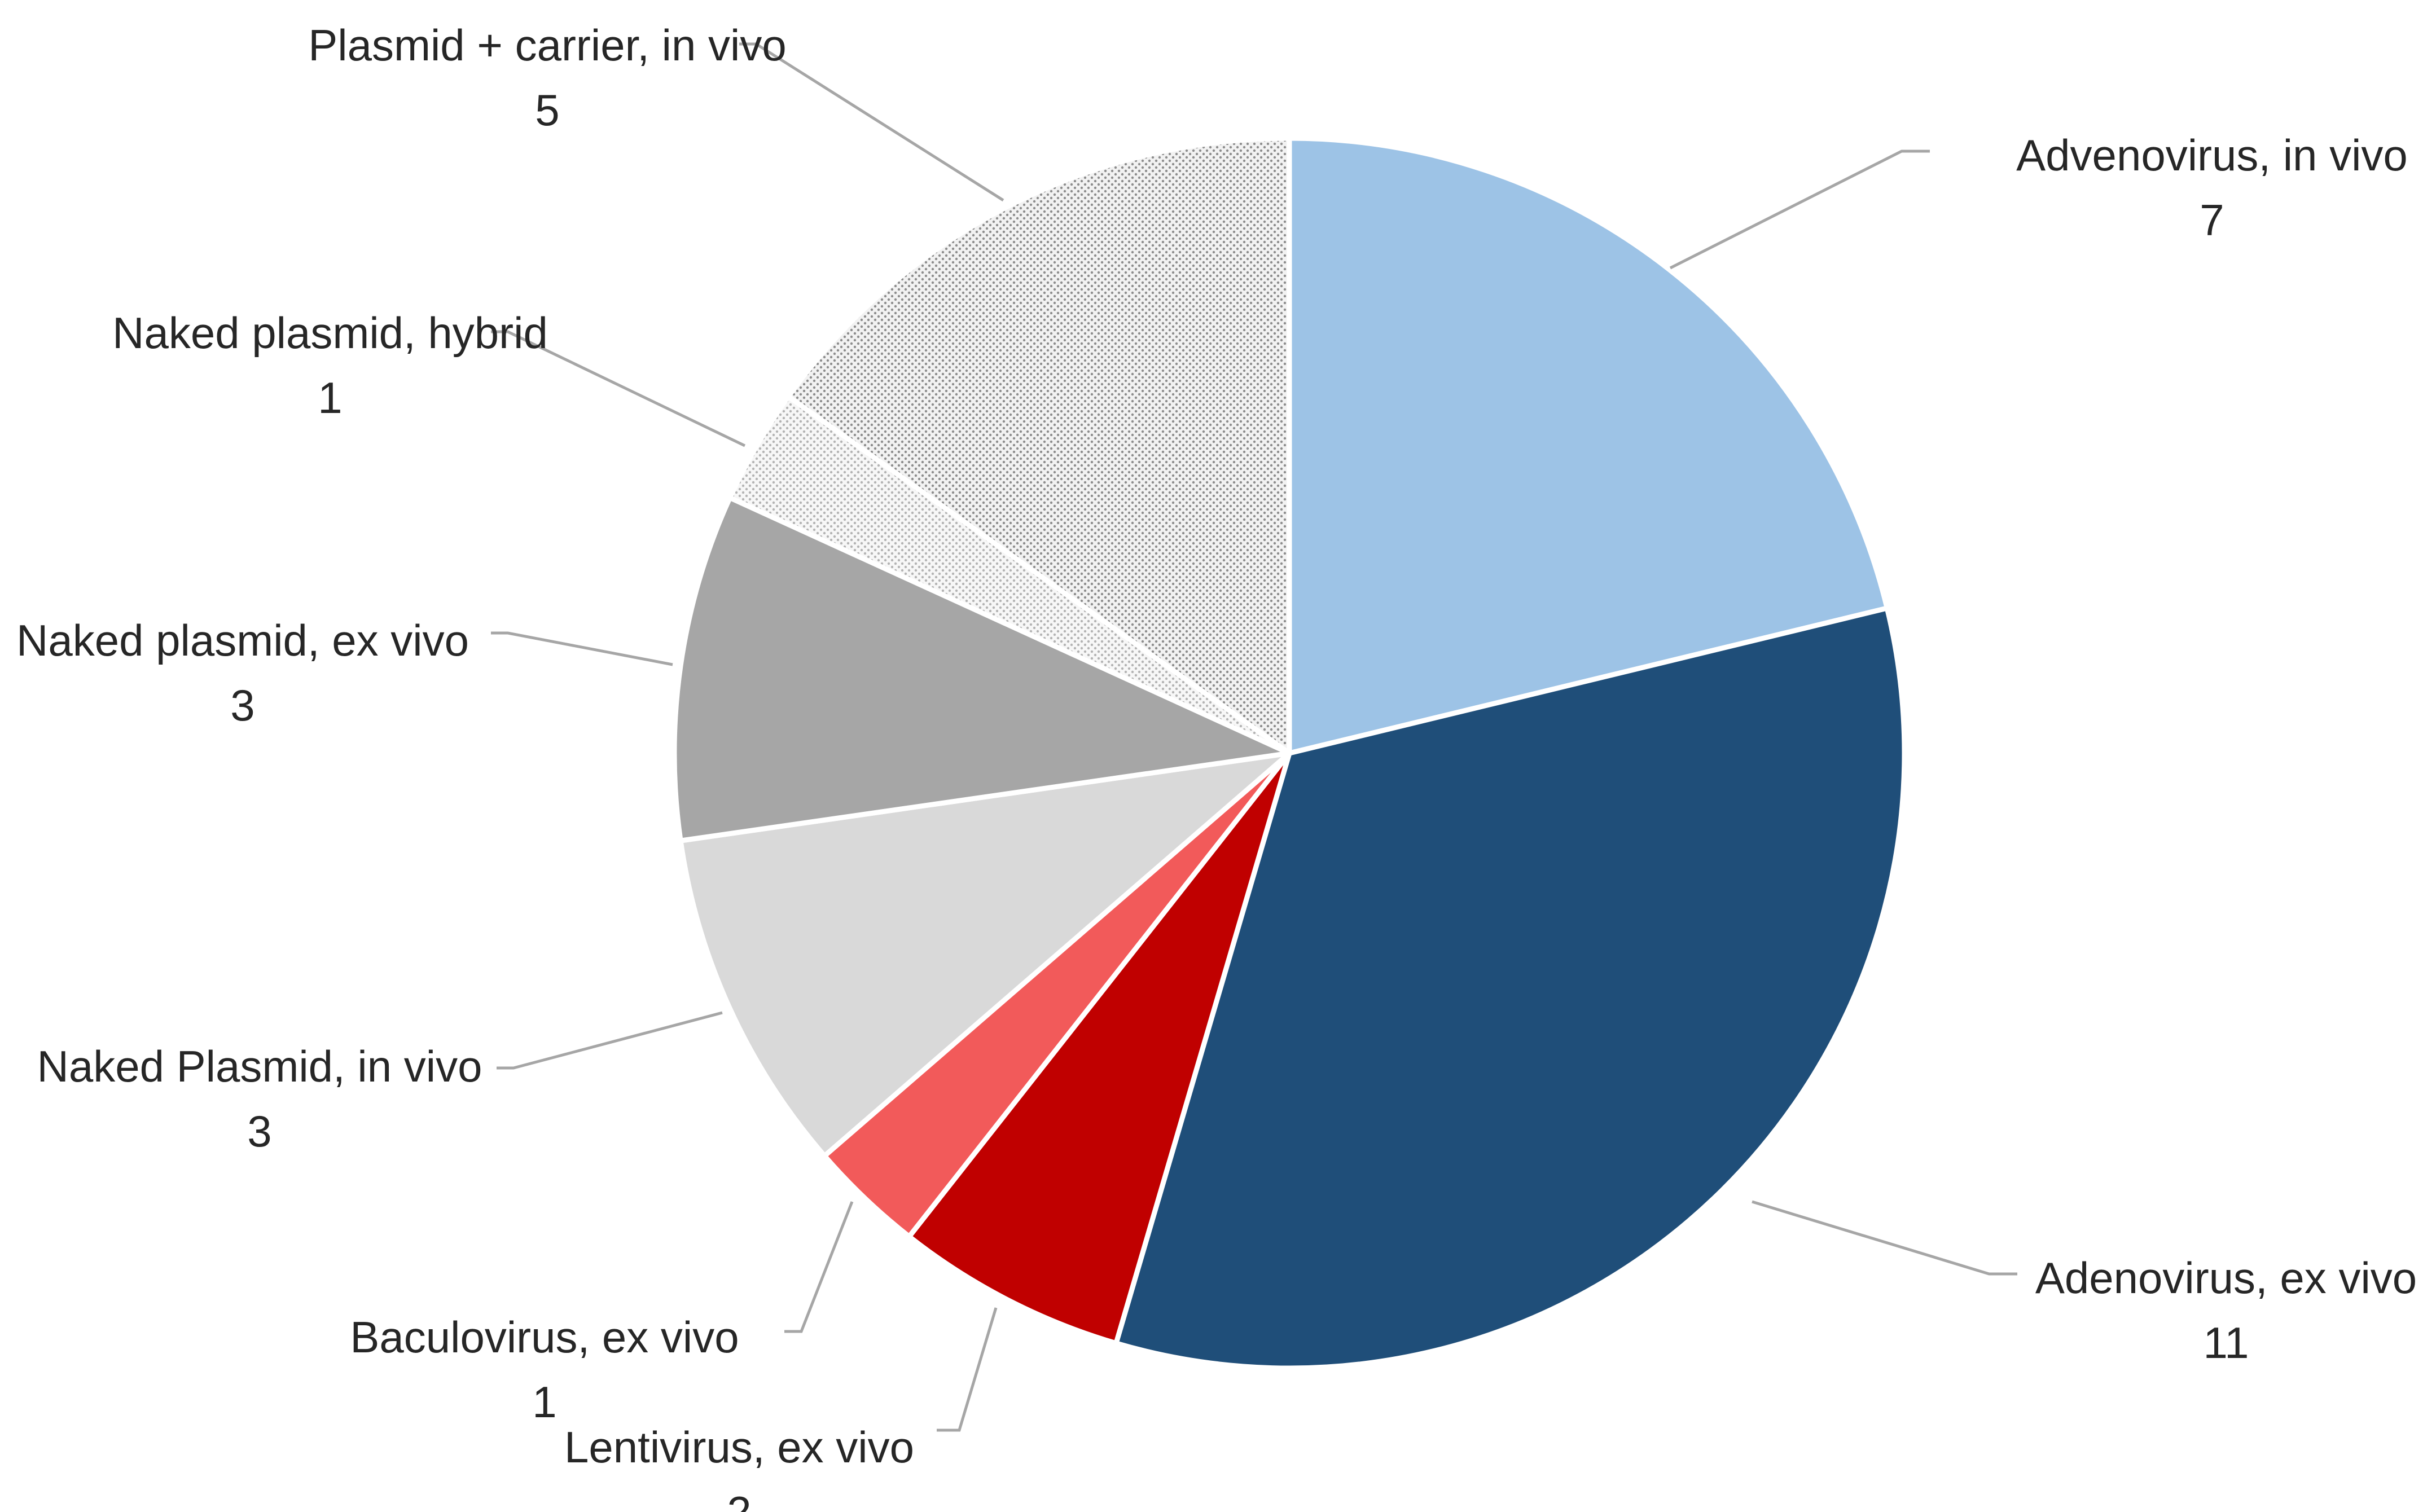 This screenshot has width=2436, height=1512. Describe the element at coordinates (2226, 1278) in the screenshot. I see `slice-label-1: Adenovirus, ex vivo` at that location.